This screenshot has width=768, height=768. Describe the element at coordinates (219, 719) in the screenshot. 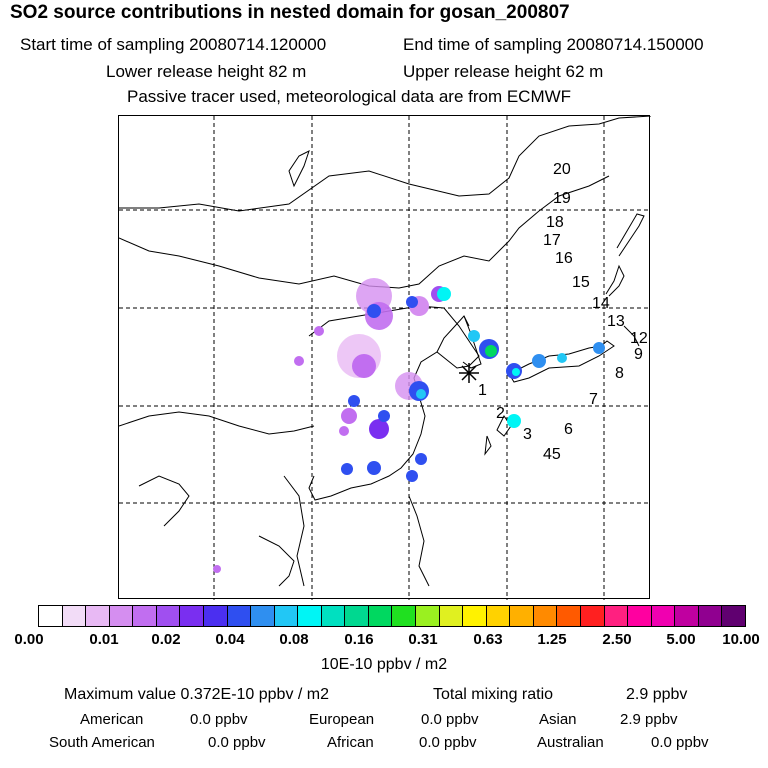

I see `american-value: 0.0 ppbv` at that location.